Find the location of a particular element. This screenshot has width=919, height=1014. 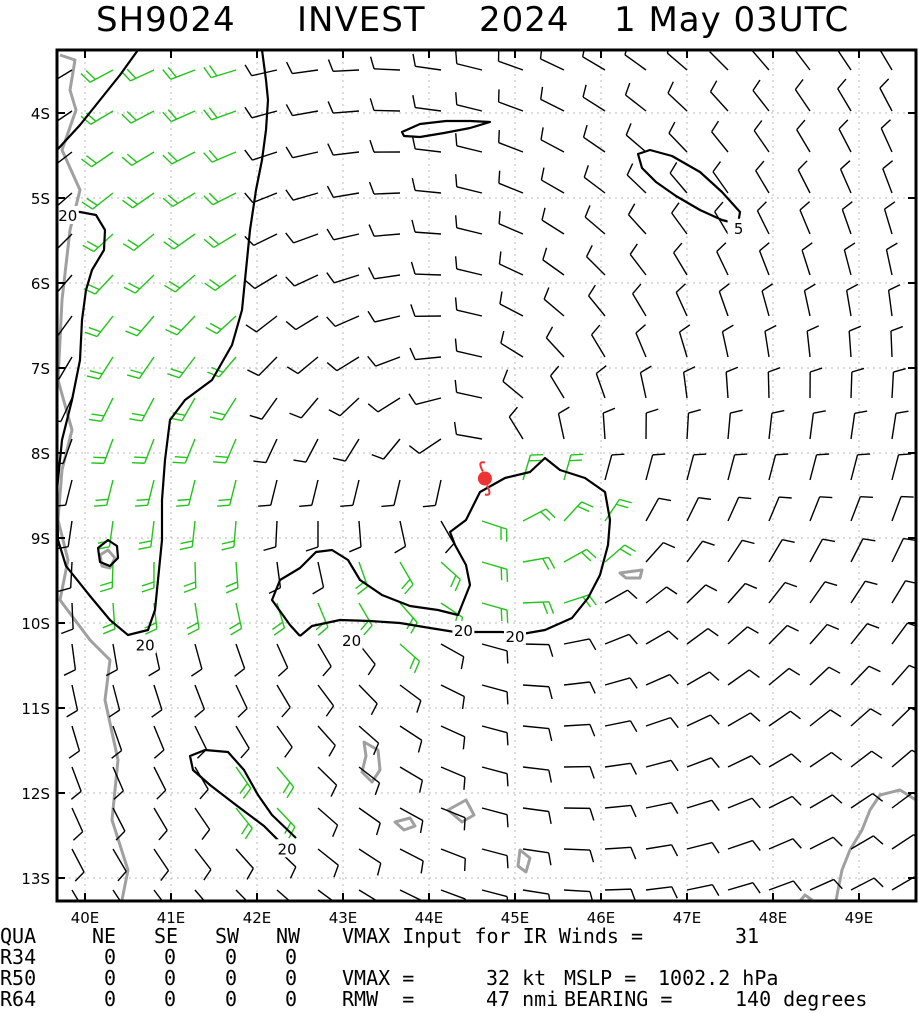

contour-label-bg is located at coordinates (145, 644).